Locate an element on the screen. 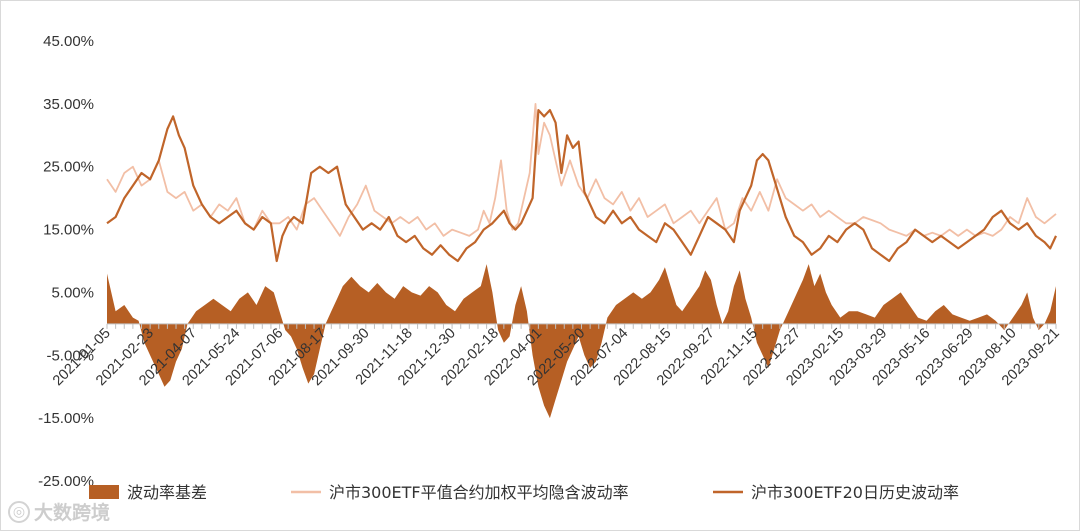  y-tick-label: -15.00% is located at coordinates (66, 418).